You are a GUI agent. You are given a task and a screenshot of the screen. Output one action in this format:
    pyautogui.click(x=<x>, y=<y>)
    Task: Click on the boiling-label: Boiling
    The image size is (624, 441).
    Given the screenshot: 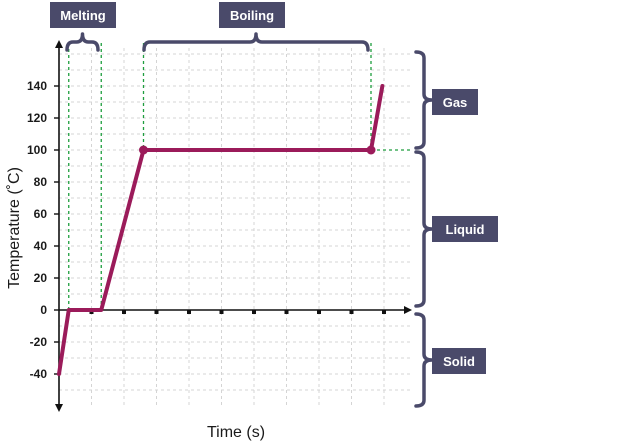 What is the action you would take?
    pyautogui.click(x=252, y=15)
    